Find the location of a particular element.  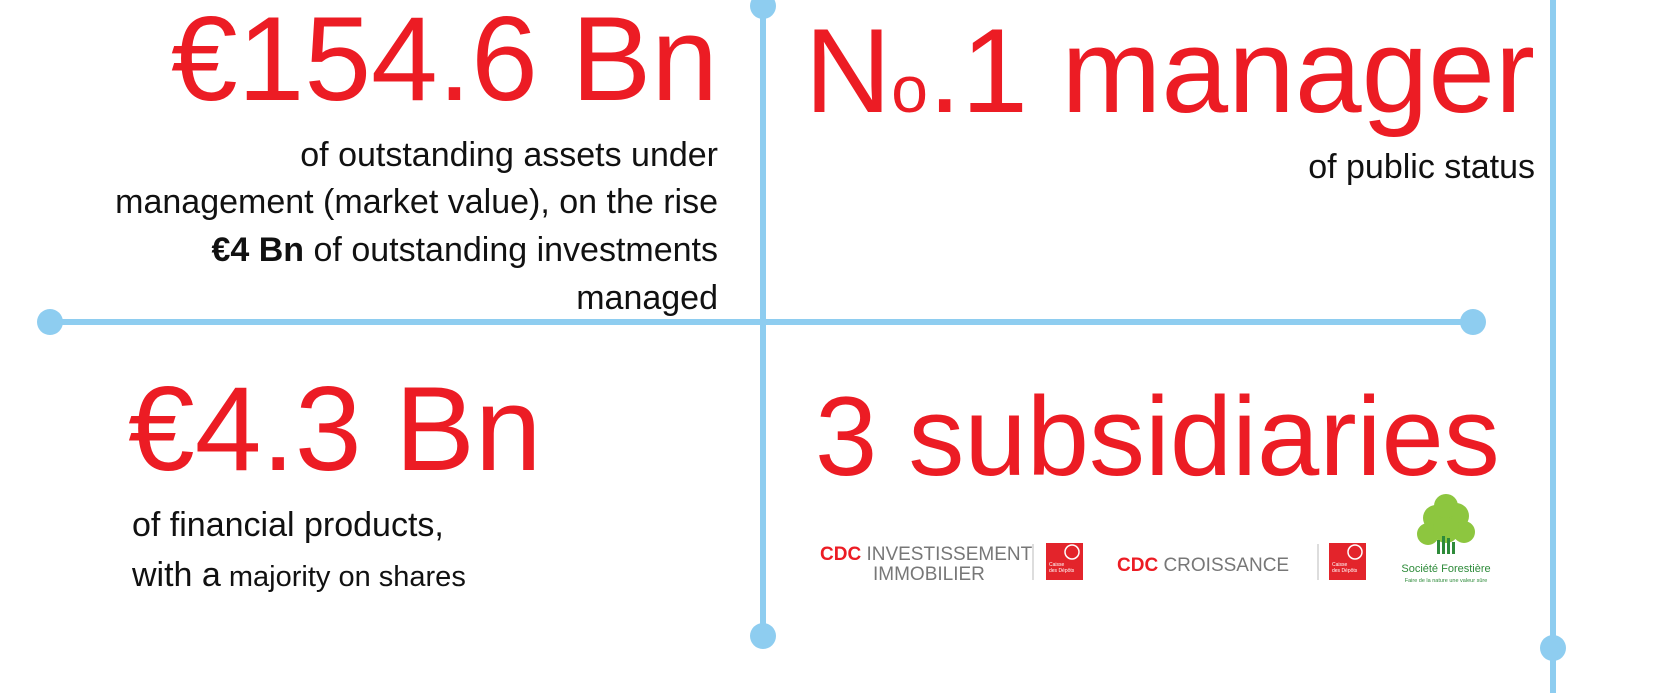

caption-line: managed is located at coordinates (647, 298).